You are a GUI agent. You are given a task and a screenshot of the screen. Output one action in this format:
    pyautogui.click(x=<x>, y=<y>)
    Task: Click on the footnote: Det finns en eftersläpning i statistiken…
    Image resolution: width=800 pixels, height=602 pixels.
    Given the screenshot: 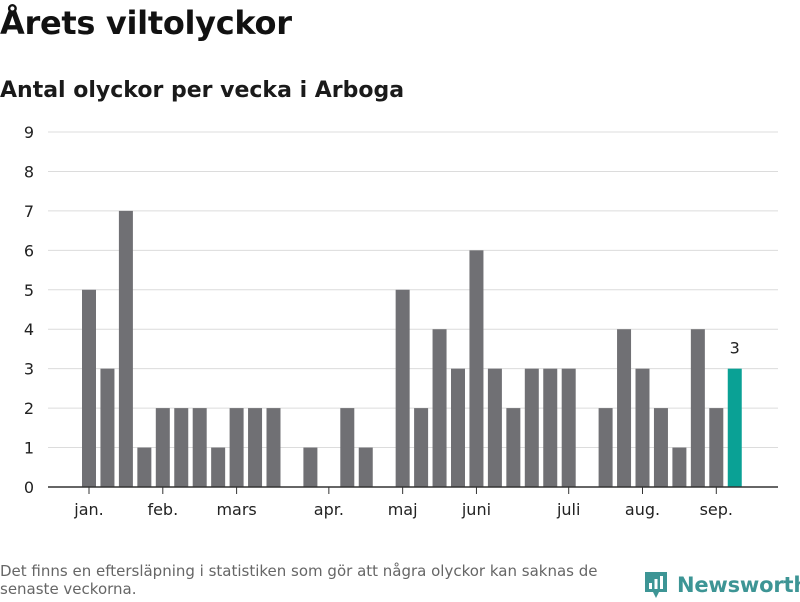 What is the action you would take?
    pyautogui.click(x=299, y=580)
    